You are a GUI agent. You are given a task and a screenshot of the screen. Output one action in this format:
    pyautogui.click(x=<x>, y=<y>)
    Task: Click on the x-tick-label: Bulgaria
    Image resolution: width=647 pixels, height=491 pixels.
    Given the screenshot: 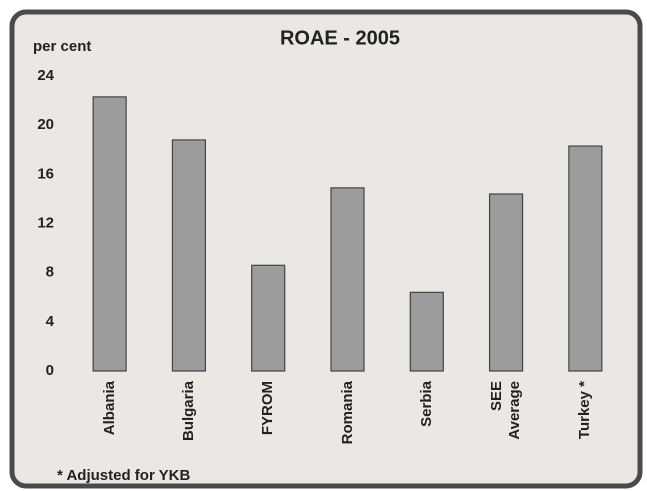 What is the action you would take?
    pyautogui.click(x=188, y=411)
    